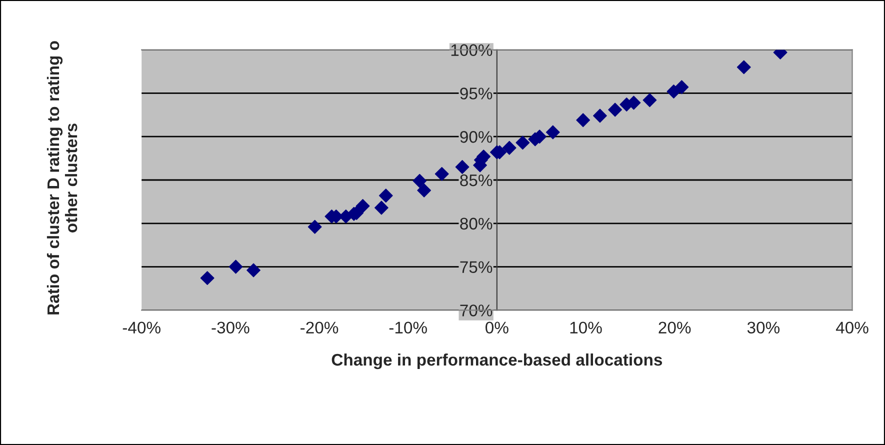  What do you see at coordinates (476, 180) in the screenshot?
I see `y-tick-label: 85%` at bounding box center [476, 180].